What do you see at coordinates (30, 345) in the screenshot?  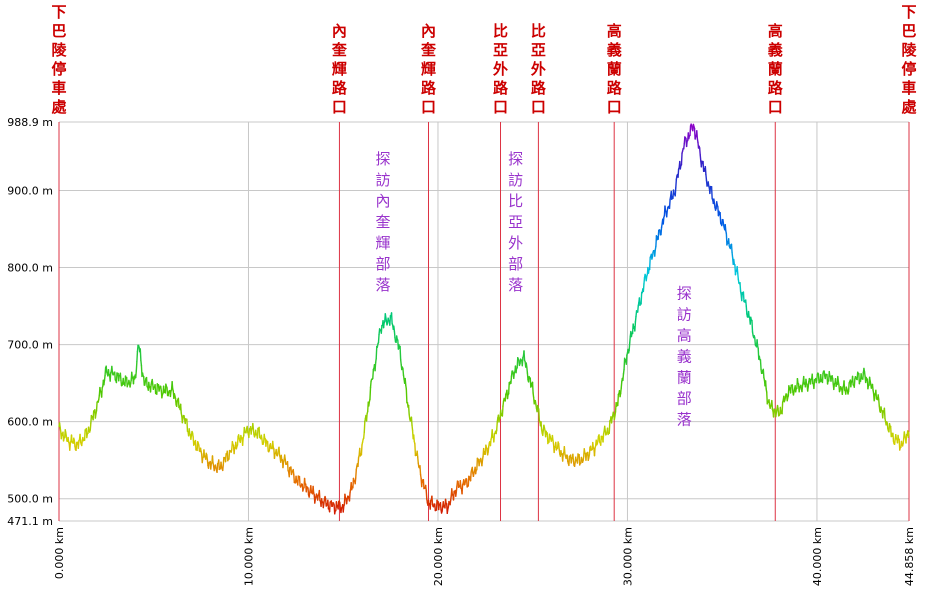 I see `y-tick-label-3: 700.0 m` at bounding box center [30, 345].